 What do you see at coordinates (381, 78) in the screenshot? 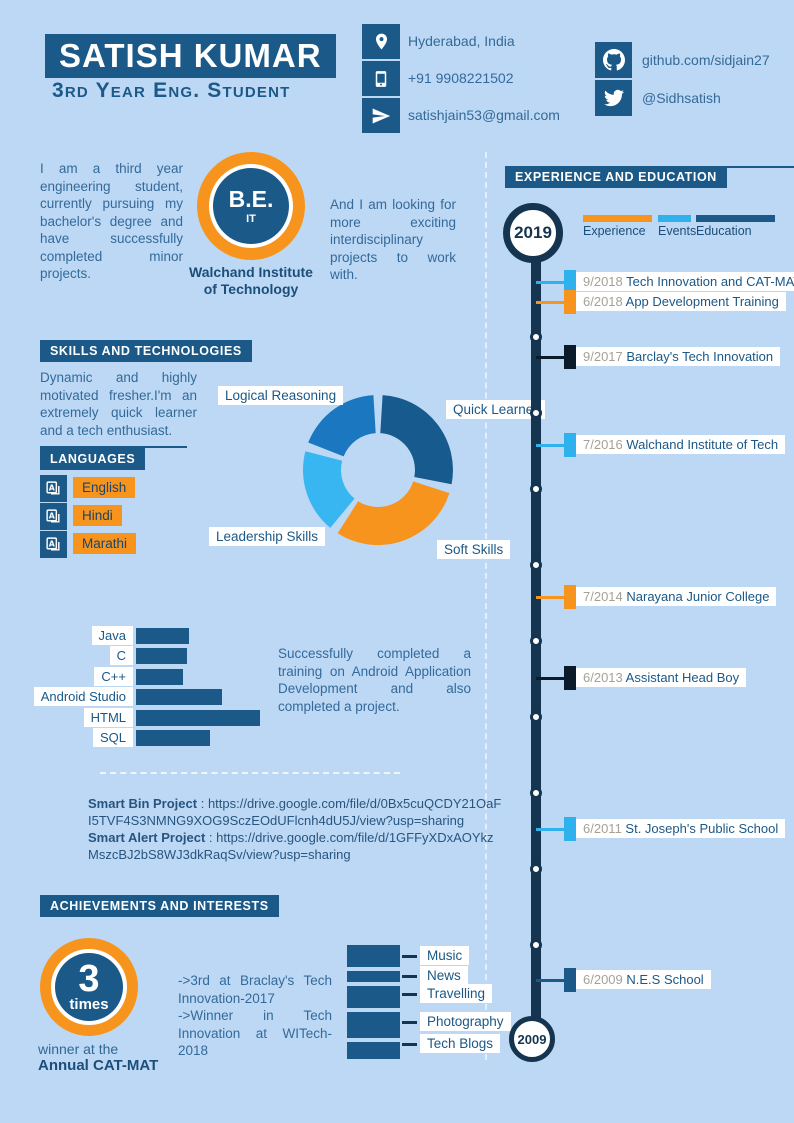
I see `mobile-phone-icon` at bounding box center [381, 78].